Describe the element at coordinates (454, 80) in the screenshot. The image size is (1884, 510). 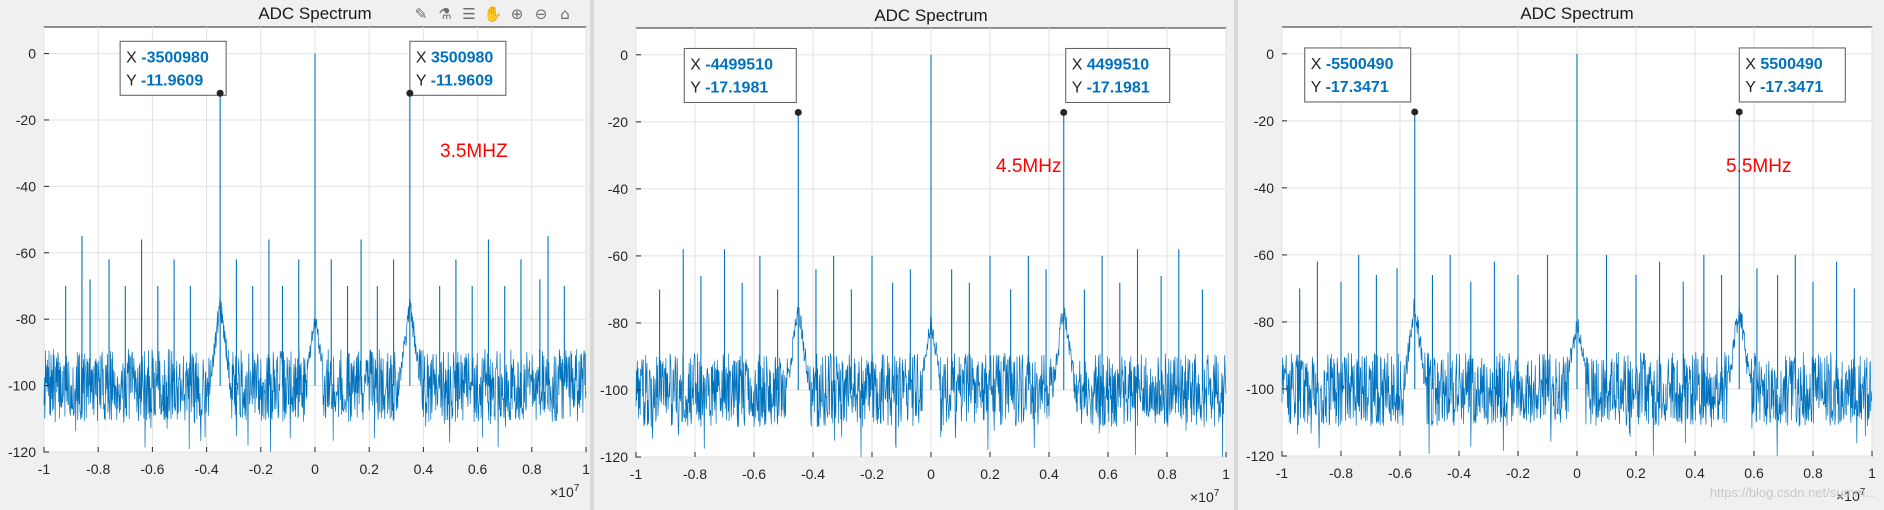
I see `datatip-y: Y -11.9609` at that location.